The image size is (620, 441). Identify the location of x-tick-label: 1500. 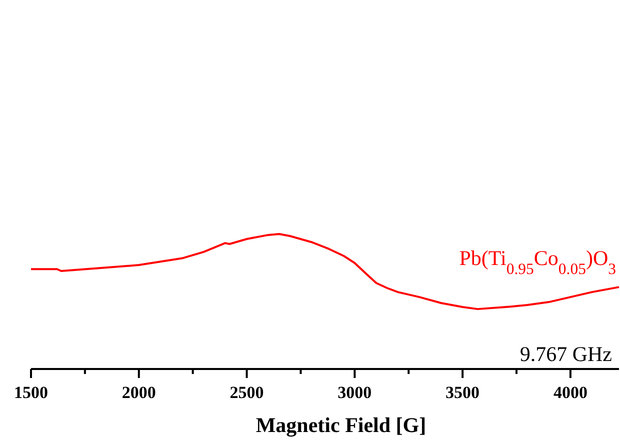
(31, 392).